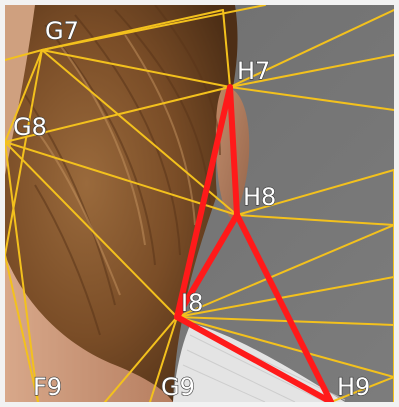 The width and height of the screenshot is (399, 407). Describe the element at coordinates (30, 127) in the screenshot. I see `label-g8: G8` at that location.